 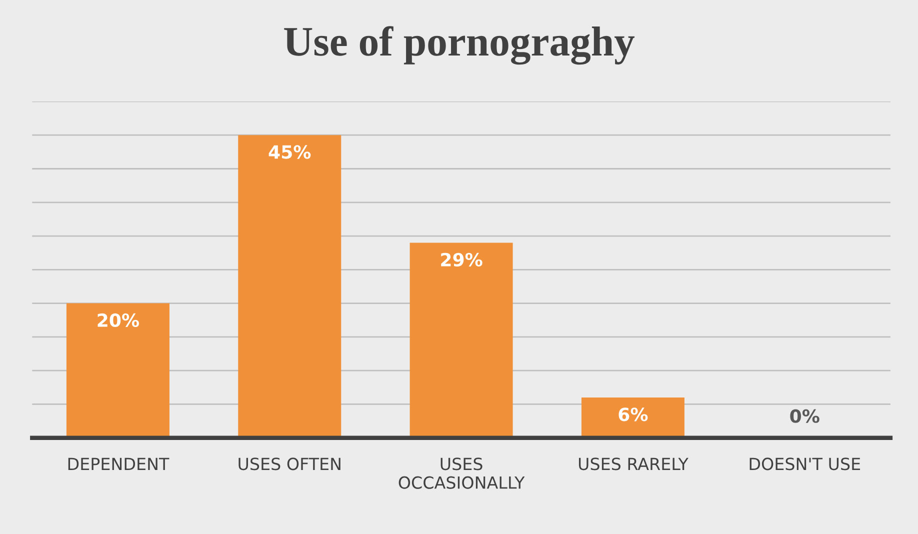 What do you see at coordinates (289, 152) in the screenshot?
I see `data-label: 45%` at bounding box center [289, 152].